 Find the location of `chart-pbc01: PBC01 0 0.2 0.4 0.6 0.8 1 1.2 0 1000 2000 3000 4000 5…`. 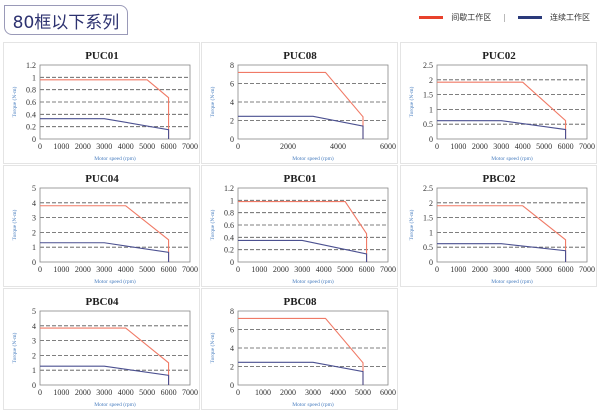

chart-pbc01: PBC01 0 0.2 0.4 0.6 0.8 1 1.2 0 1000 2000 3000 4000 5… is located at coordinates (299, 226).